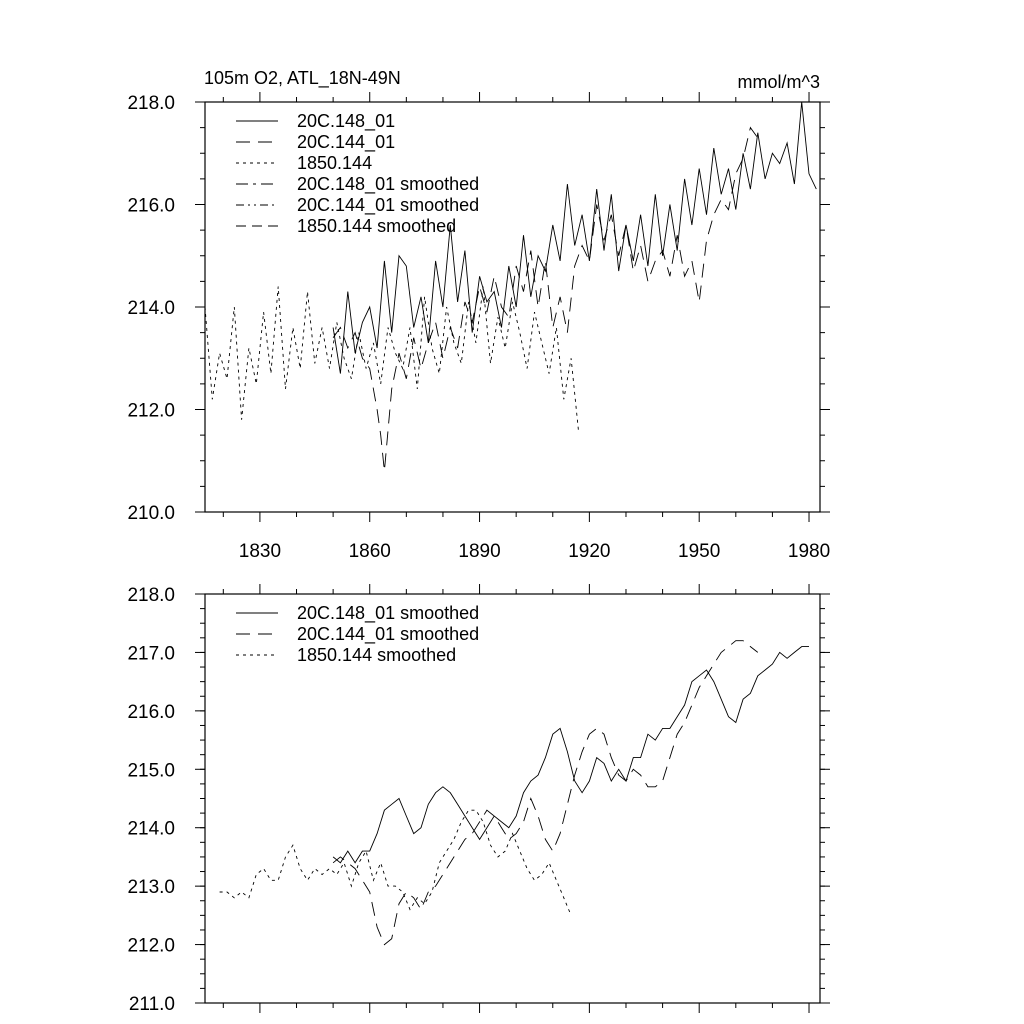 The height and width of the screenshot is (1024, 1024). Describe the element at coordinates (370, 551) in the screenshot. I see `x-tick-label: 1860` at that location.